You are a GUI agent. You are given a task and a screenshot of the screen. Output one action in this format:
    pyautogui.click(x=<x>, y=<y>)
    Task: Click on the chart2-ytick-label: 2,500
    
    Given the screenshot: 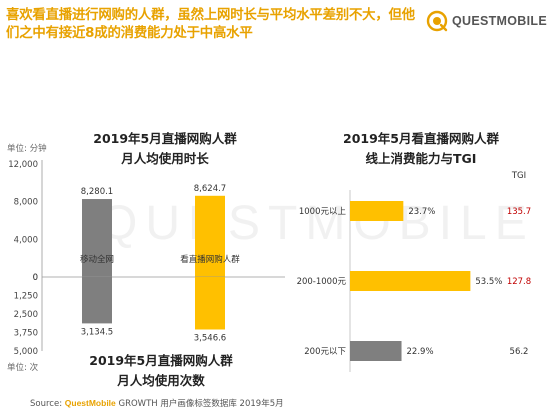 What is the action you would take?
    pyautogui.click(x=26, y=315)
    